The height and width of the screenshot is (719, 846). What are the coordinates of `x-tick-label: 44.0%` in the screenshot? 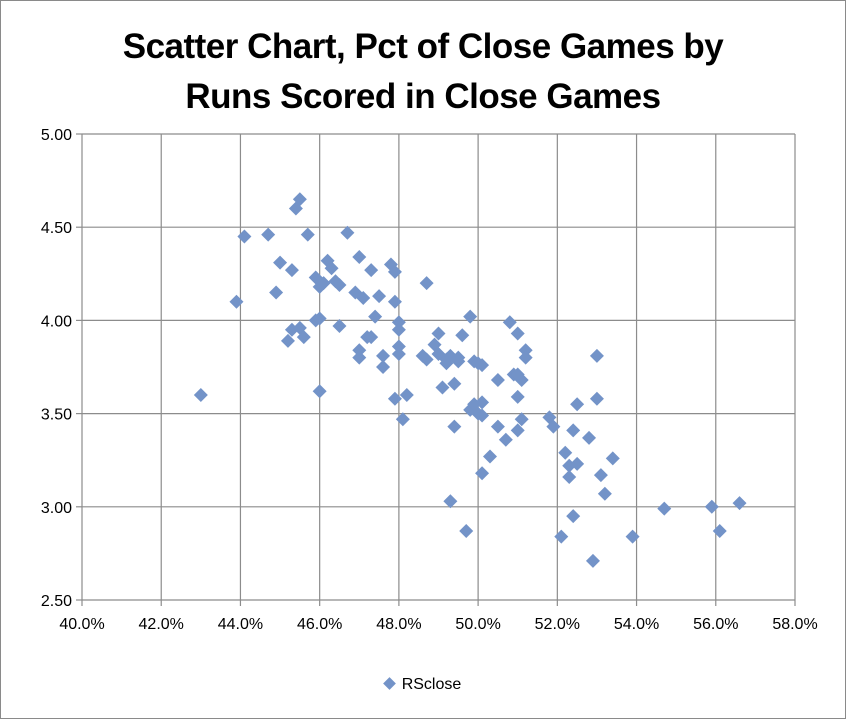 It's located at (240, 624).